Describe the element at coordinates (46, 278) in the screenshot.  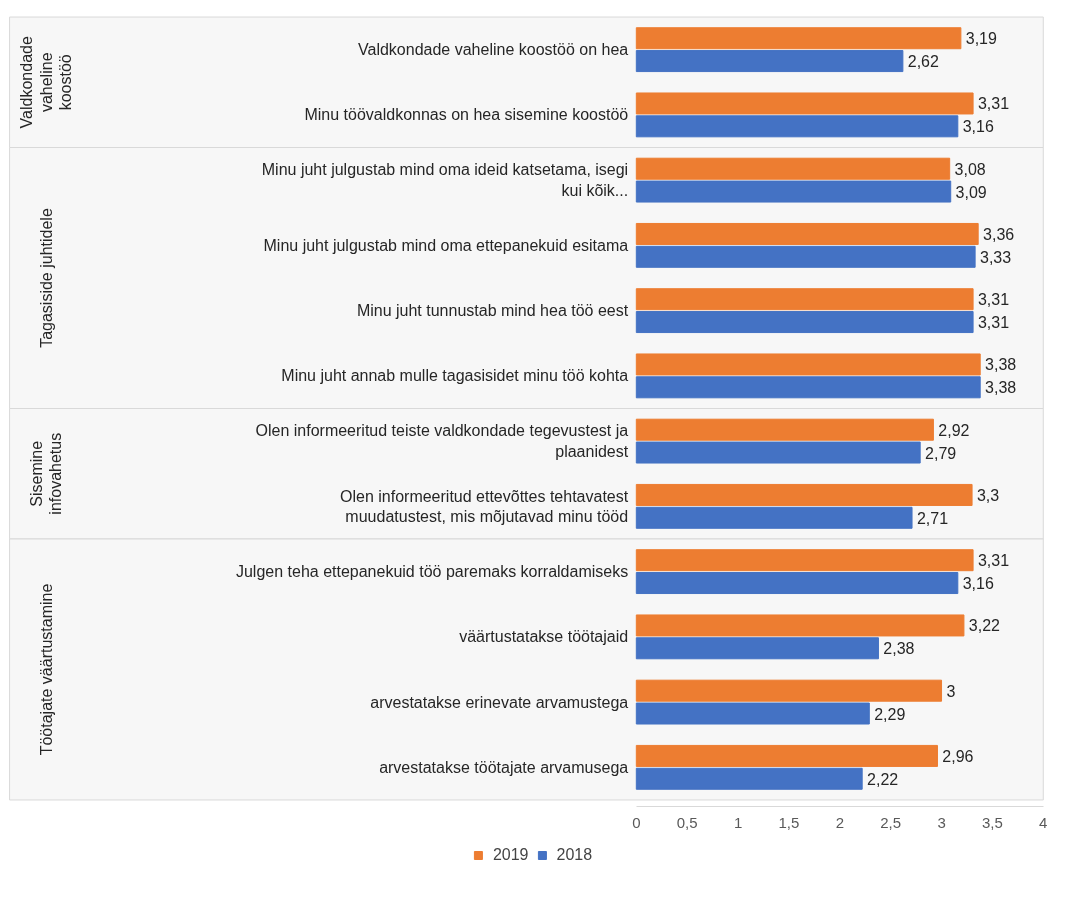
I see `band-label: Tagasiside juhtidele` at that location.